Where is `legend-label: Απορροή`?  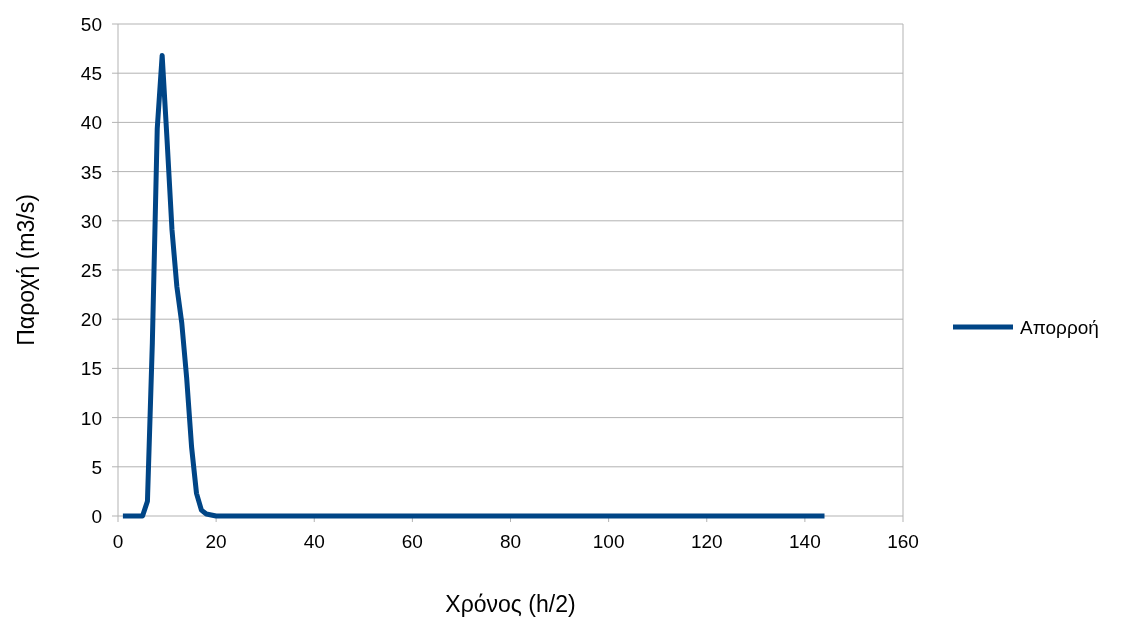
legend-label: Απορροή is located at coordinates (1059, 327).